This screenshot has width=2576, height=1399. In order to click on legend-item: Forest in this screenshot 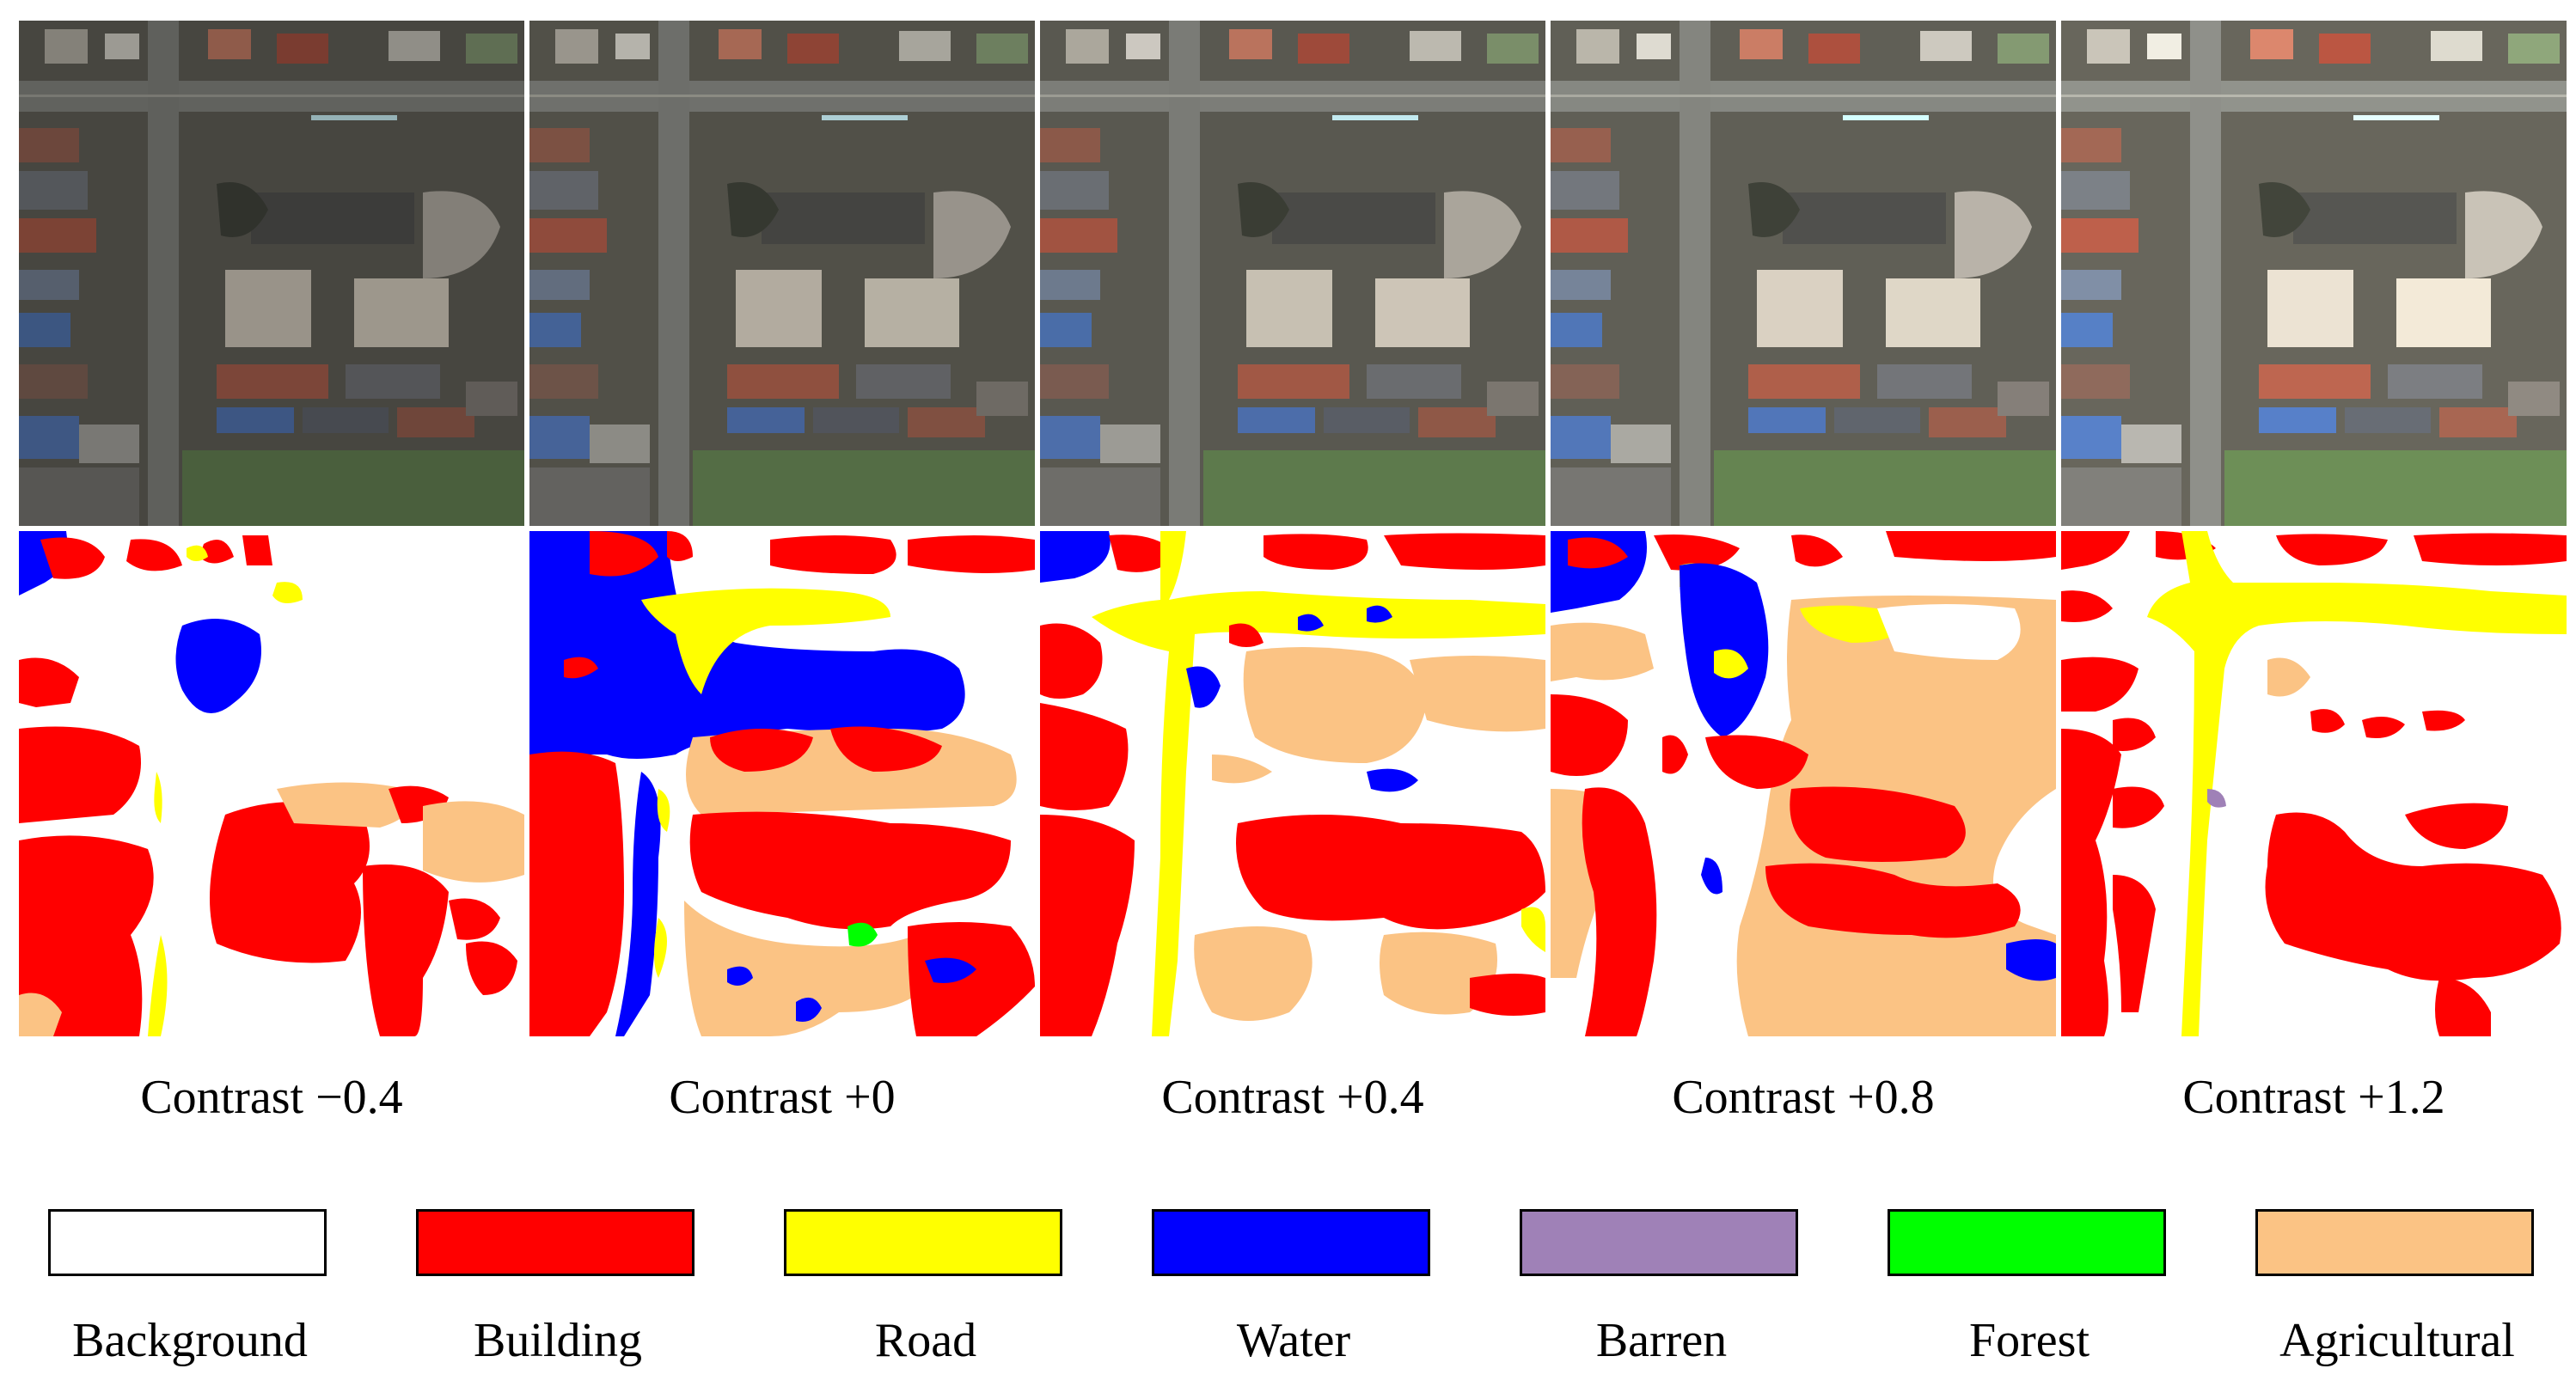, I will do `click(2029, 1293)`.